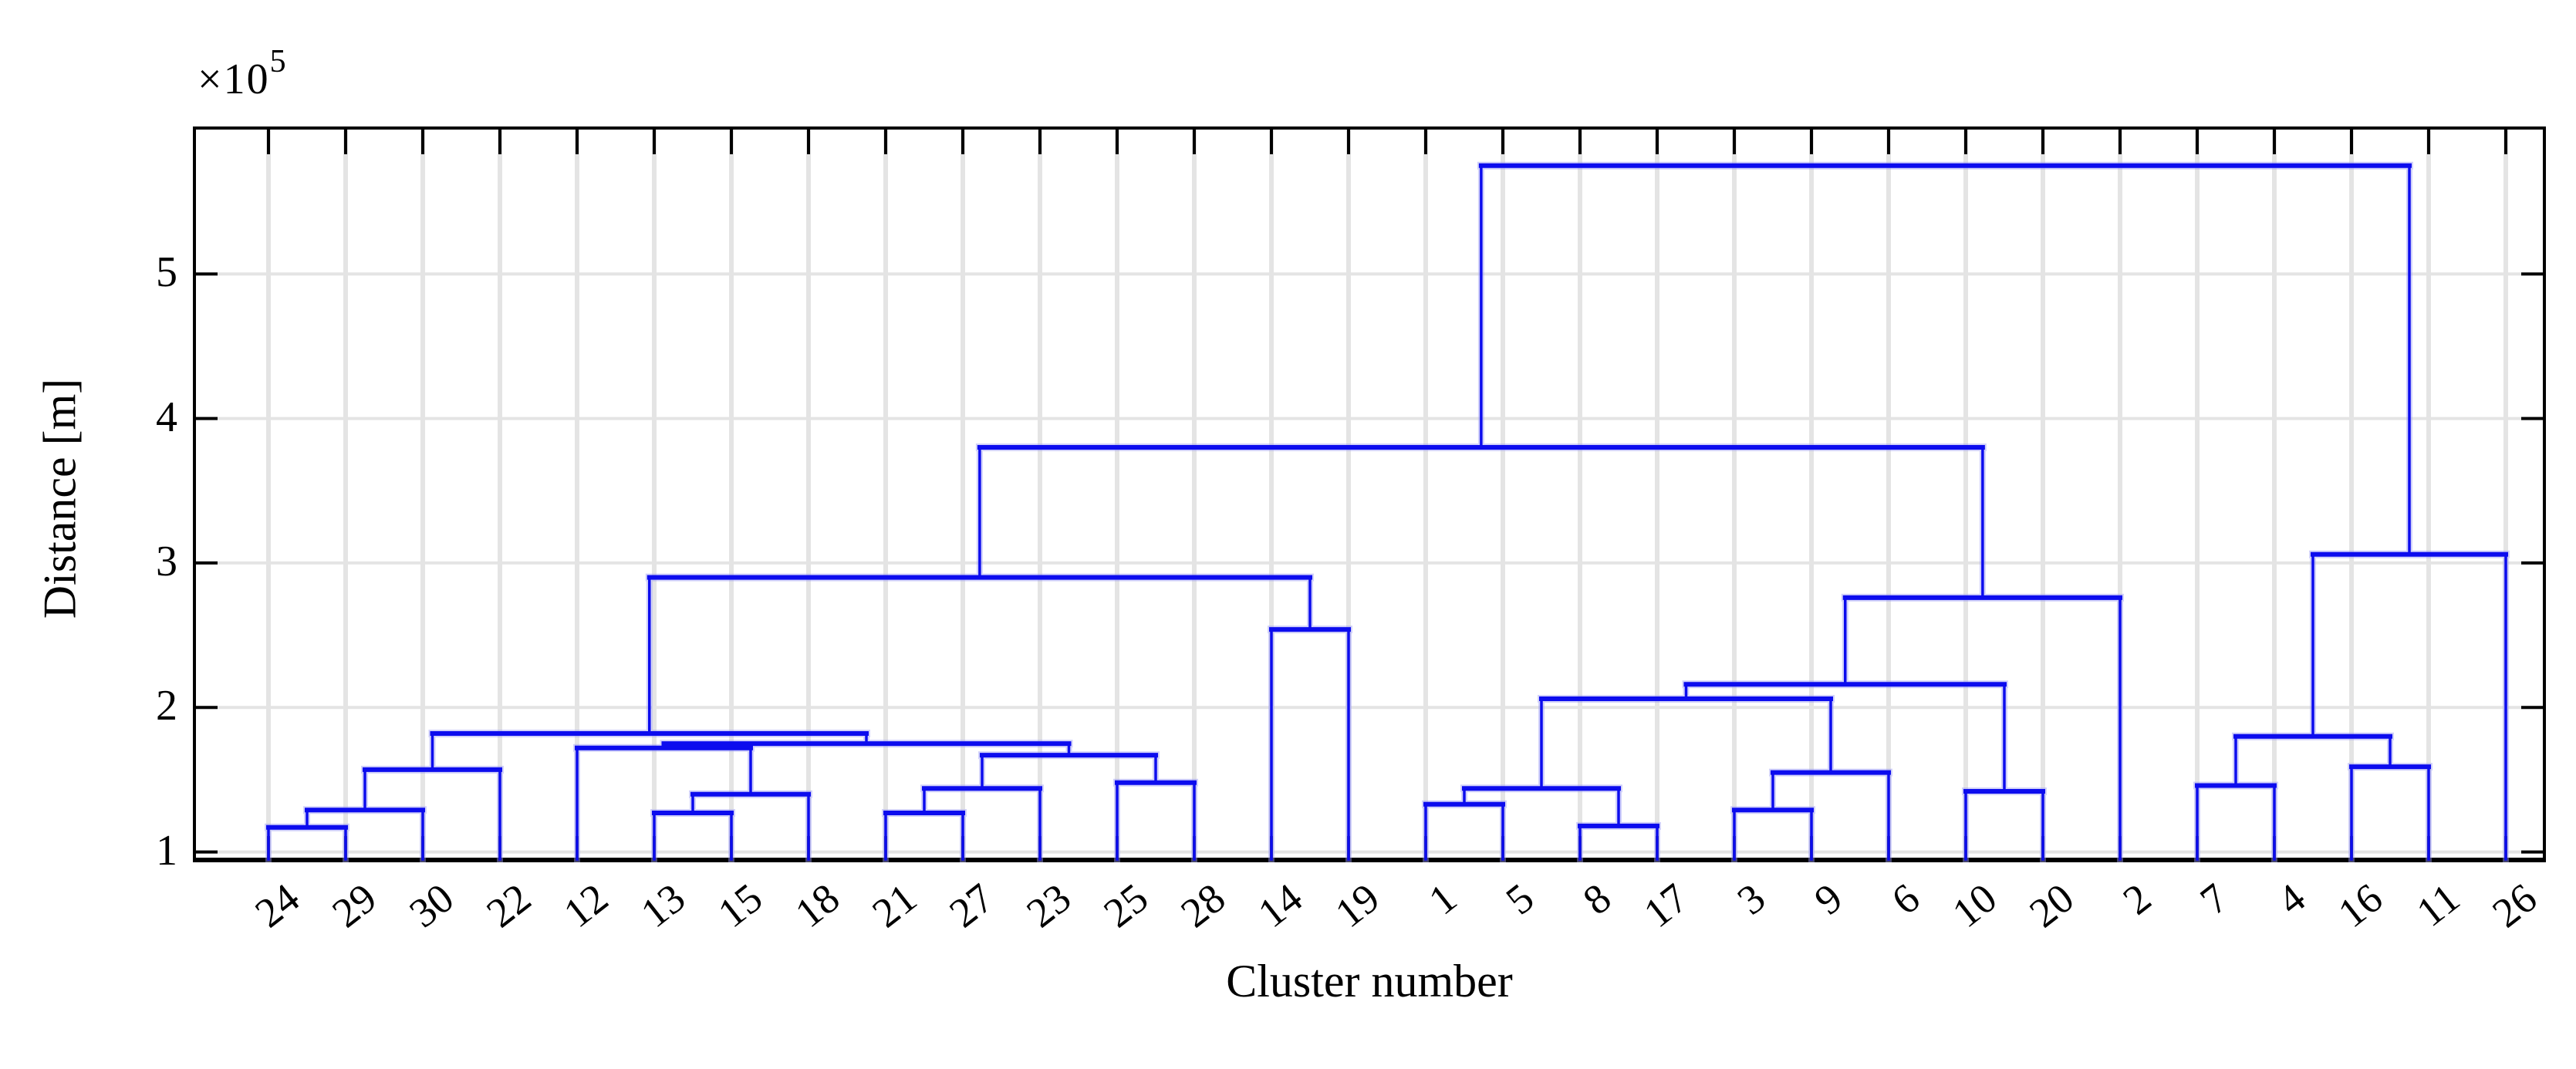 Image resolution: width=2576 pixels, height=1069 pixels. I want to click on y-tick-label: 2, so click(166, 706).